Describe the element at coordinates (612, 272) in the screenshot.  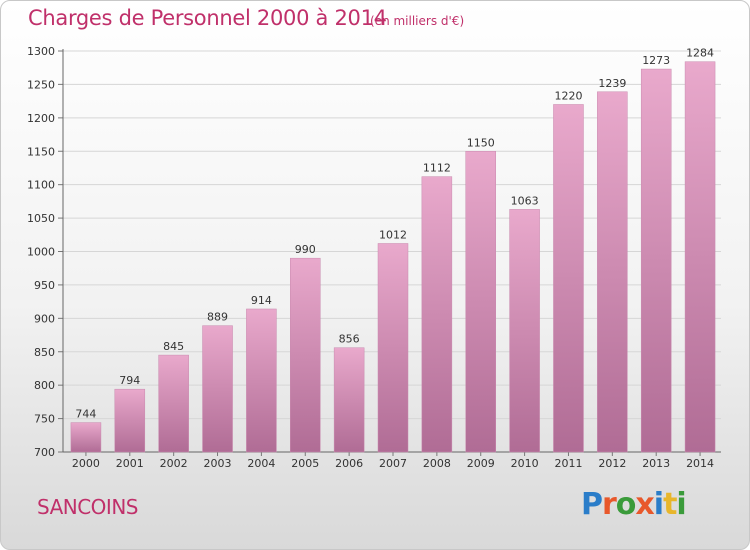
I see `bar-2012` at that location.